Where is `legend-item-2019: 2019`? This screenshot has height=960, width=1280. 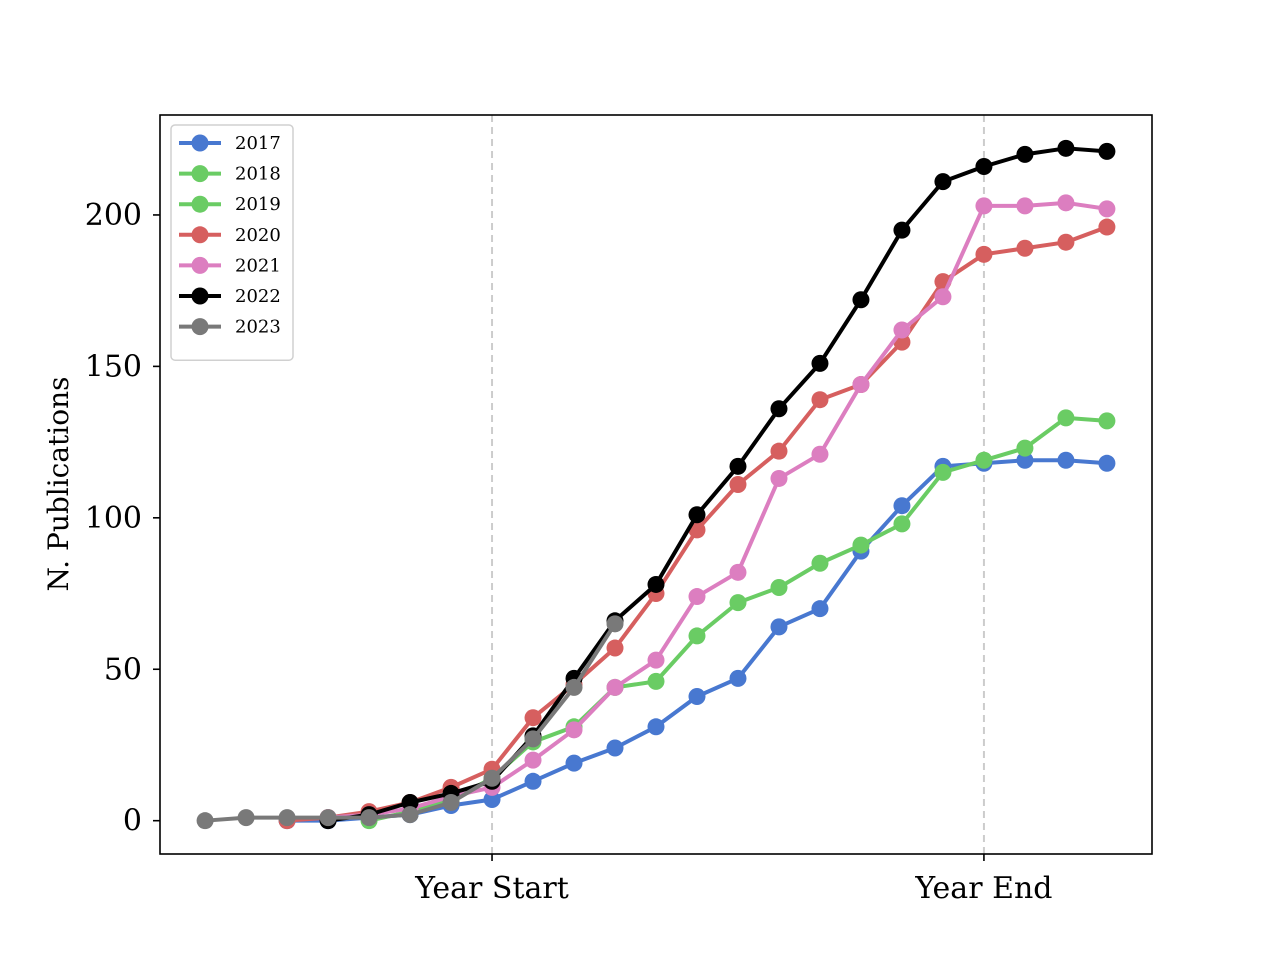 legend-item-2019: 2019 is located at coordinates (230, 204).